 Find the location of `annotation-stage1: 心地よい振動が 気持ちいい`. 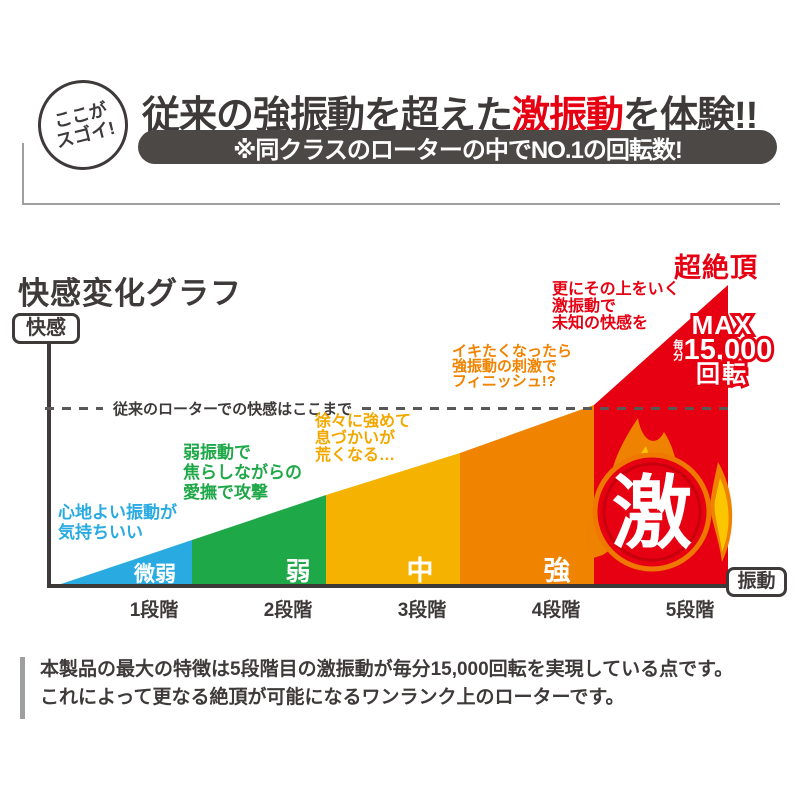

annotation-stage1: 心地よい振動が 気持ちいい is located at coordinates (117, 522).